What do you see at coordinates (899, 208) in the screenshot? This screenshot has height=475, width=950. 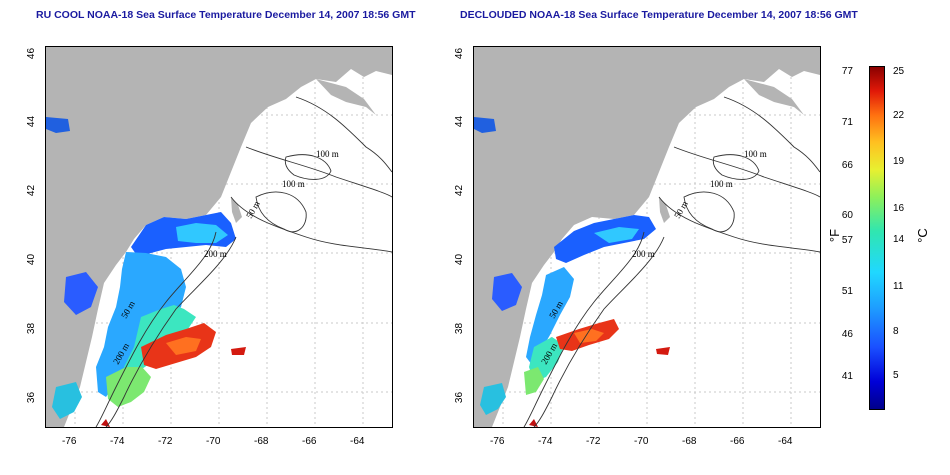 I see `colorbar-c-tick-16: 16` at bounding box center [899, 208].